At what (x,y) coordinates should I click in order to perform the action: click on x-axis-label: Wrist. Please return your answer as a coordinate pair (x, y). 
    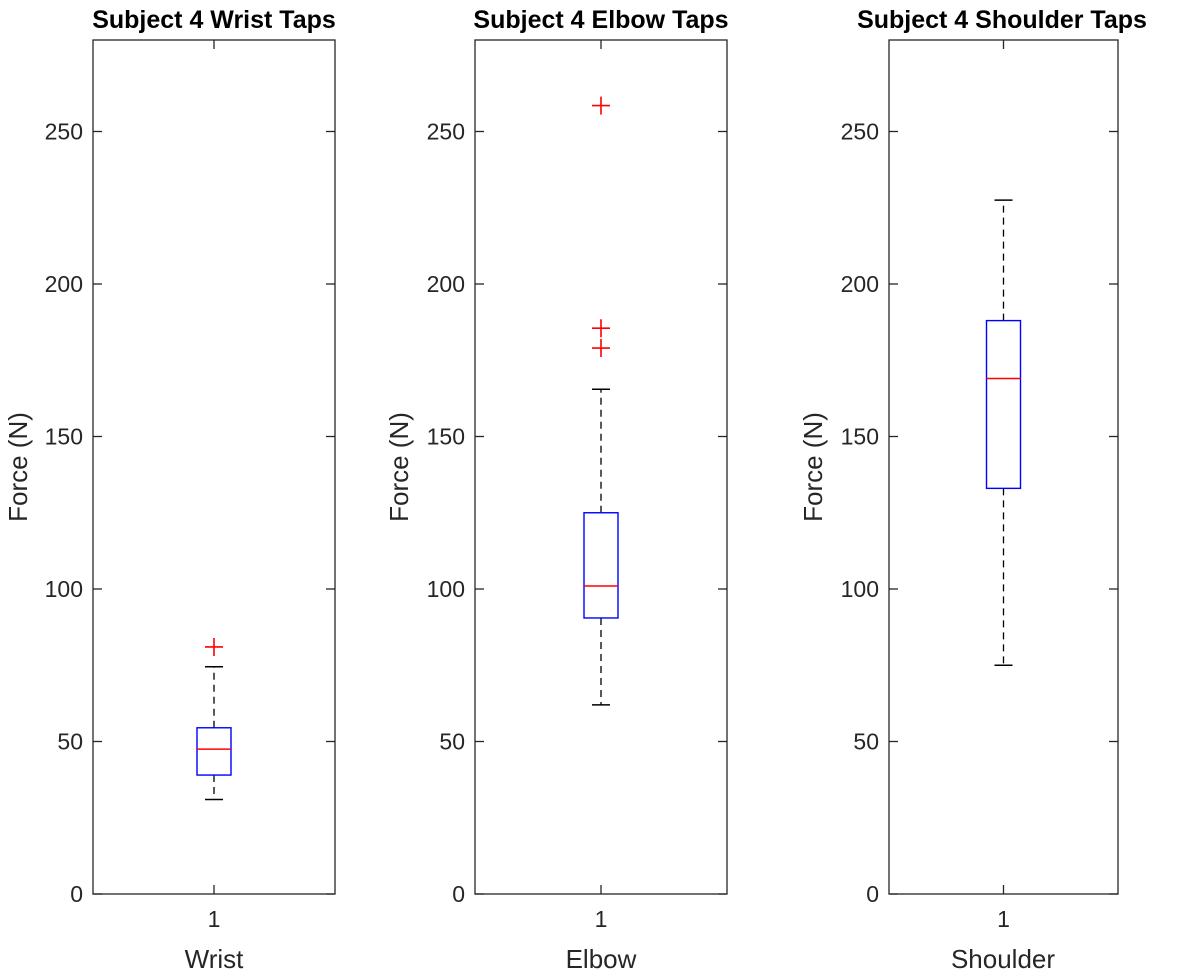
    Looking at the image, I should click on (215, 959).